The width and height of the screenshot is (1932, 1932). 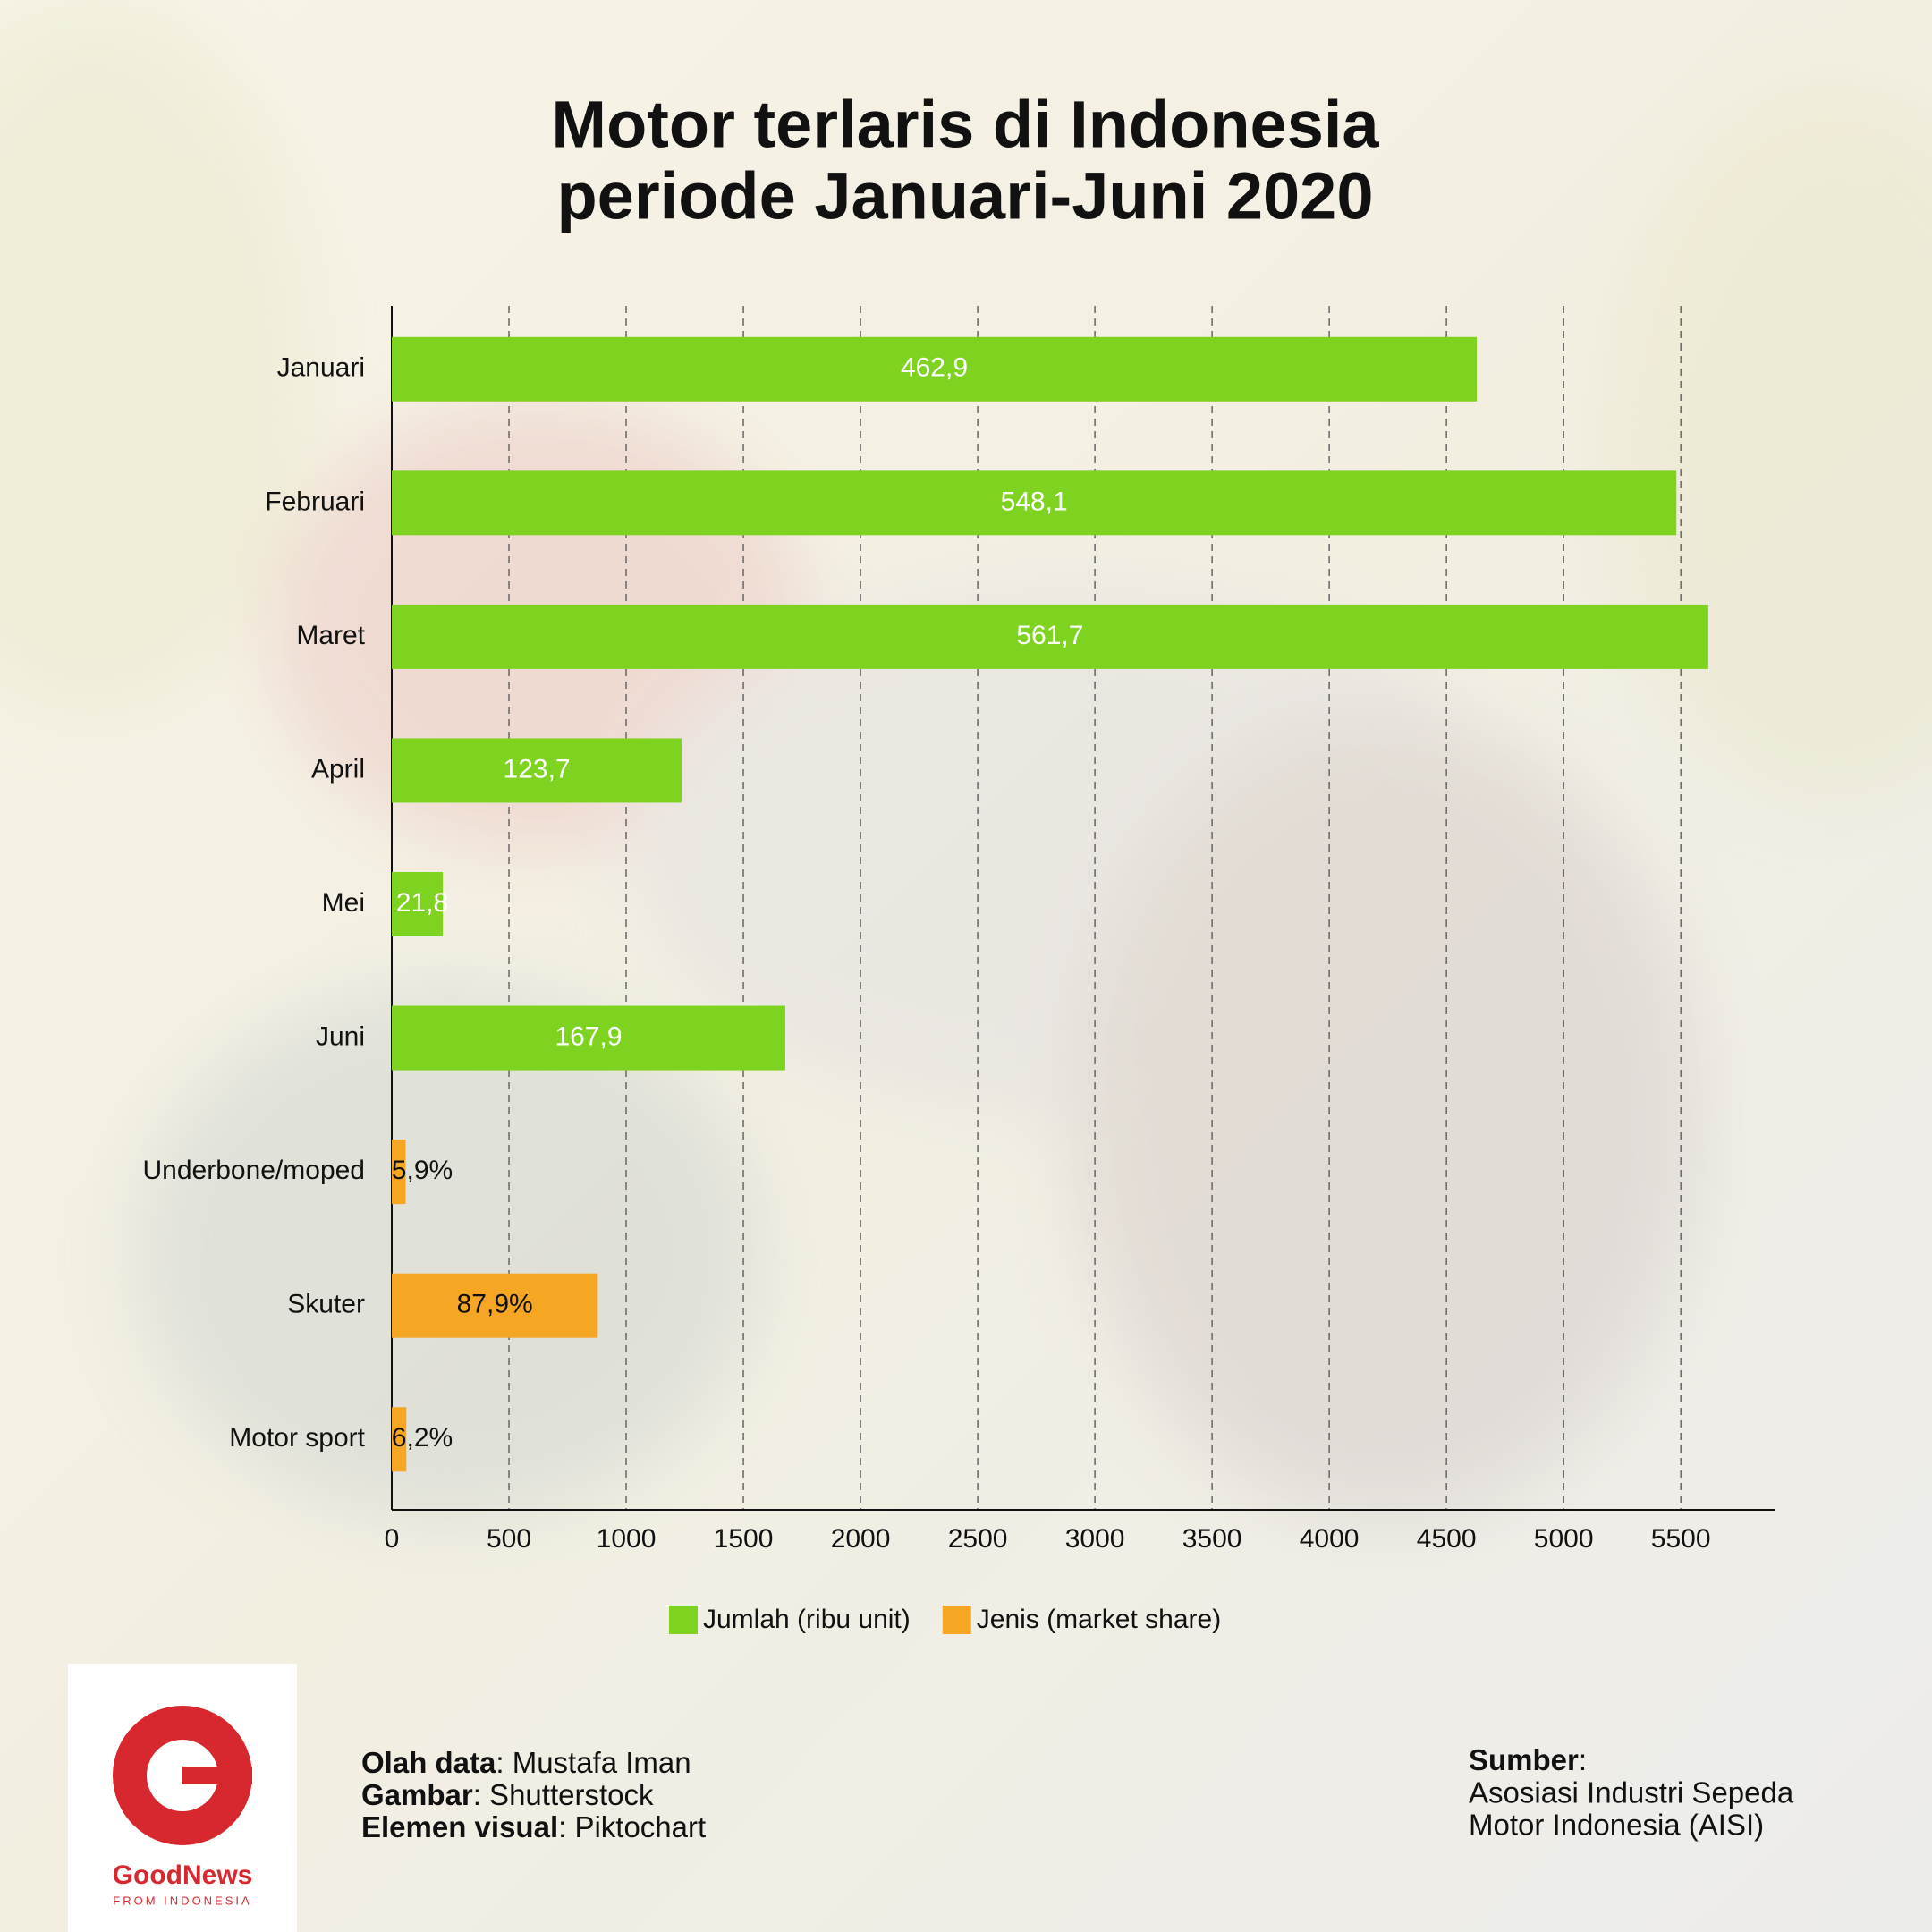 I want to click on logo-name: GoodNews, so click(x=183, y=1875).